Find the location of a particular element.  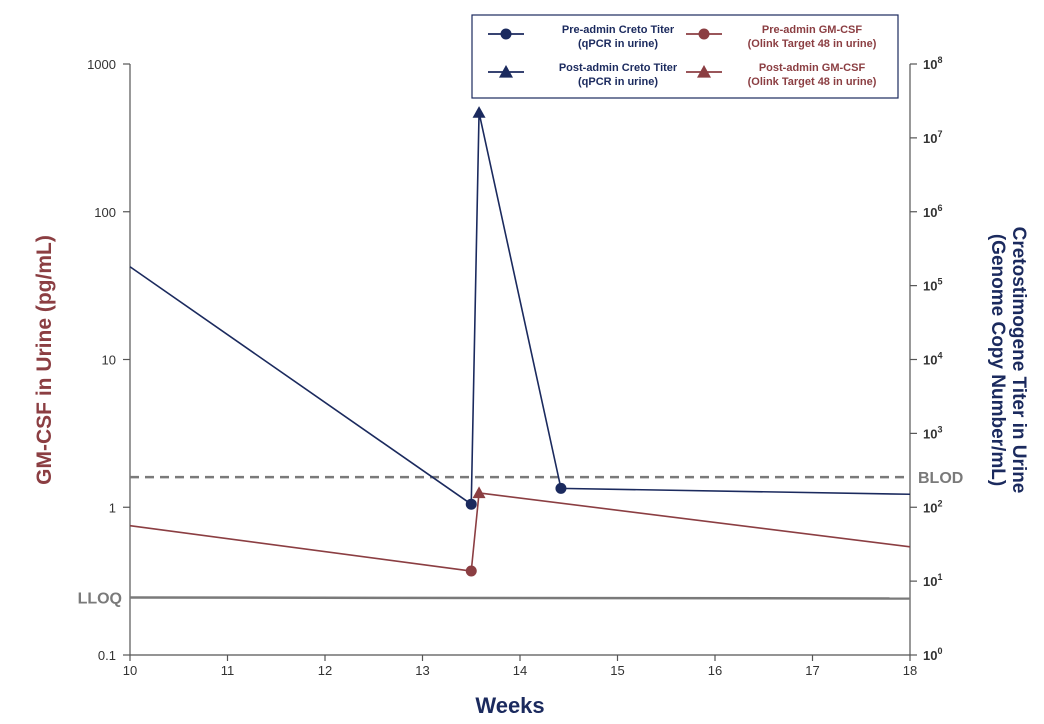

y-left-tick-label: 100 is located at coordinates (105, 212).